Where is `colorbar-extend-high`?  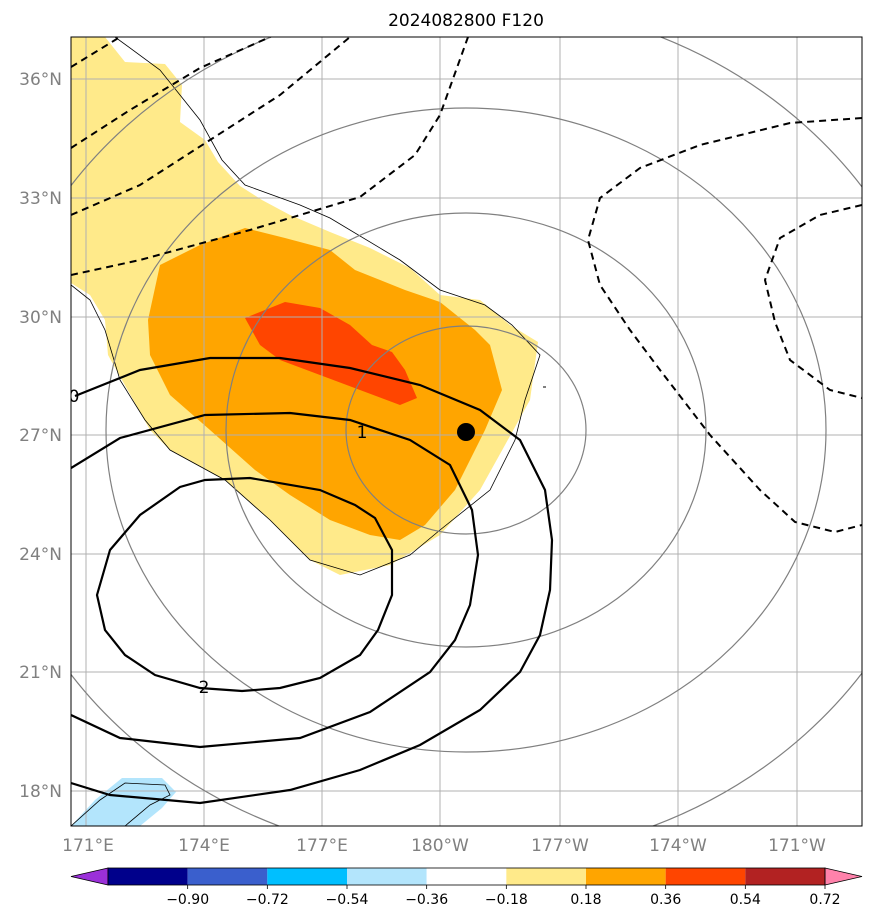 colorbar-extend-high is located at coordinates (843, 876).